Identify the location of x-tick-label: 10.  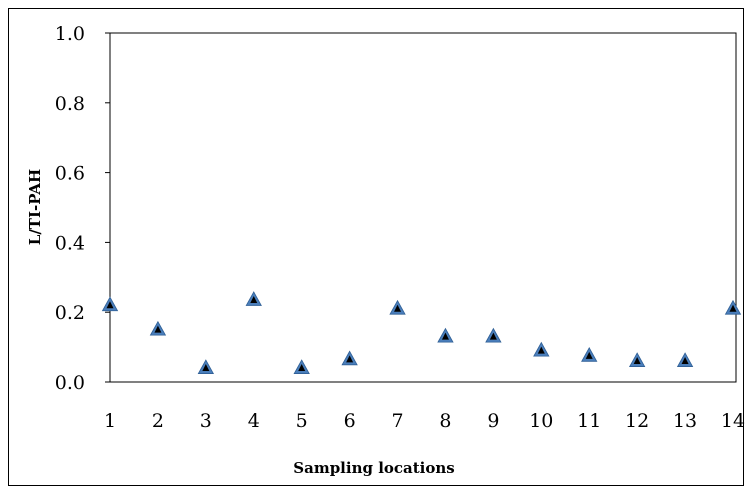
(541, 421).